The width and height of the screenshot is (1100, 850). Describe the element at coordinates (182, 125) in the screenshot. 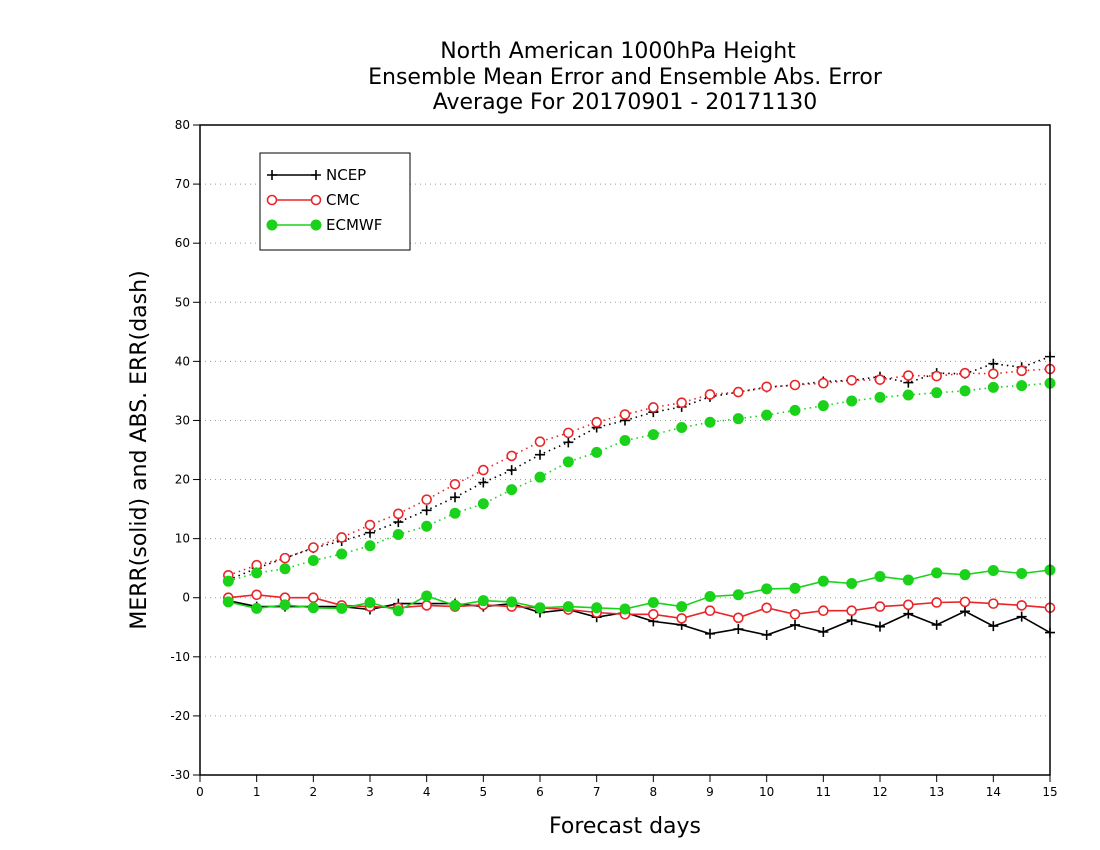

I see `y-tick-label-11: 80` at that location.